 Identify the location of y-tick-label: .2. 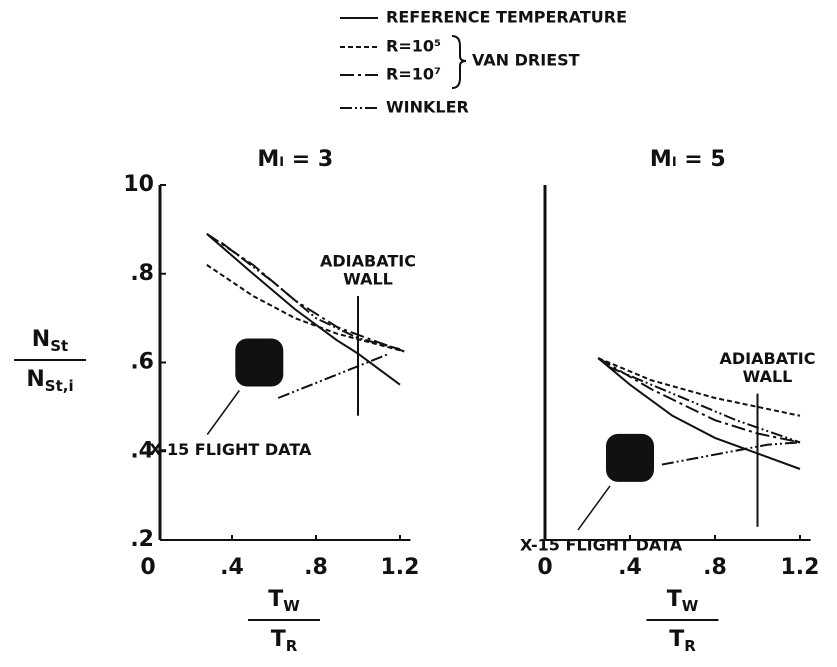
(142, 539).